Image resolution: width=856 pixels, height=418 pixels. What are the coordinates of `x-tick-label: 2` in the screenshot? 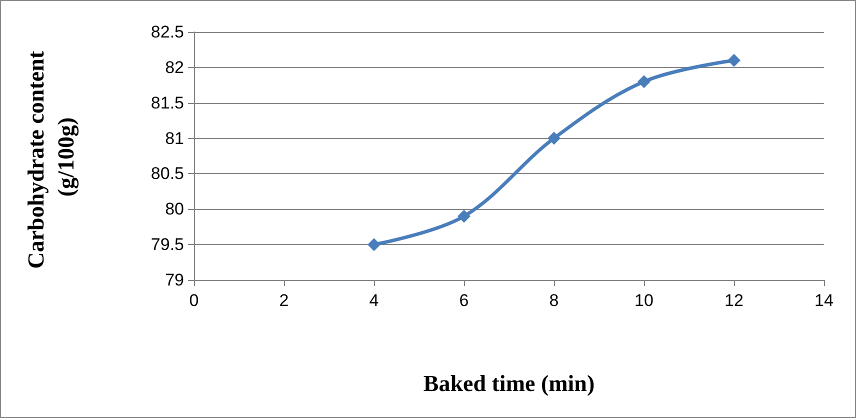 It's located at (284, 300).